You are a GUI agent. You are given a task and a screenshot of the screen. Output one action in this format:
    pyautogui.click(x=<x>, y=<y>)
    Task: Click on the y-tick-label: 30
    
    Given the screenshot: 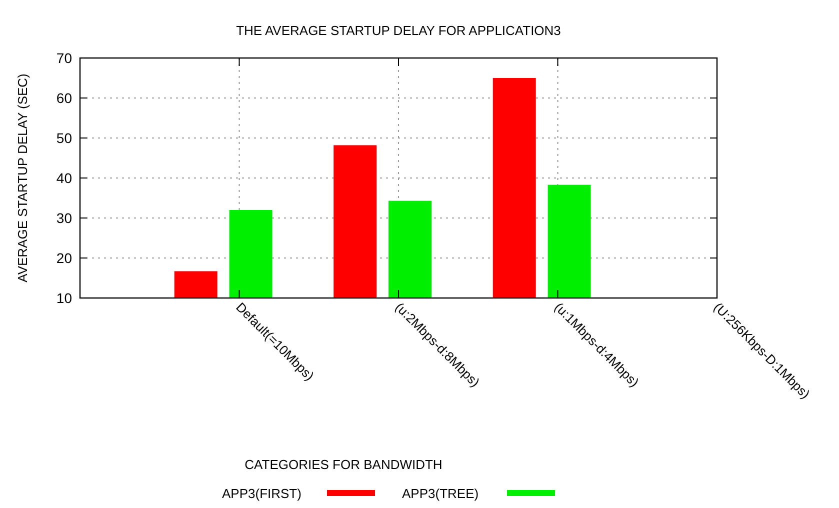 What is the action you would take?
    pyautogui.click(x=64, y=218)
    